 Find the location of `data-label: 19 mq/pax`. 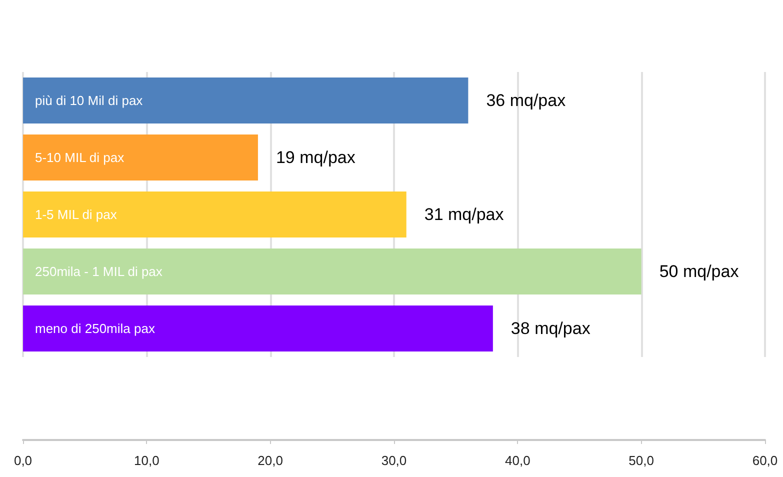

data-label: 19 mq/pax is located at coordinates (316, 157).